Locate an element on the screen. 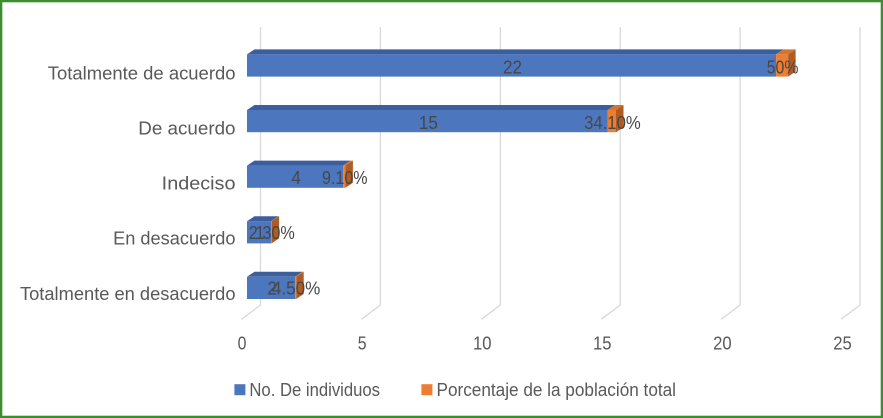  svg-text: De acuerdo is located at coordinates (186, 127).